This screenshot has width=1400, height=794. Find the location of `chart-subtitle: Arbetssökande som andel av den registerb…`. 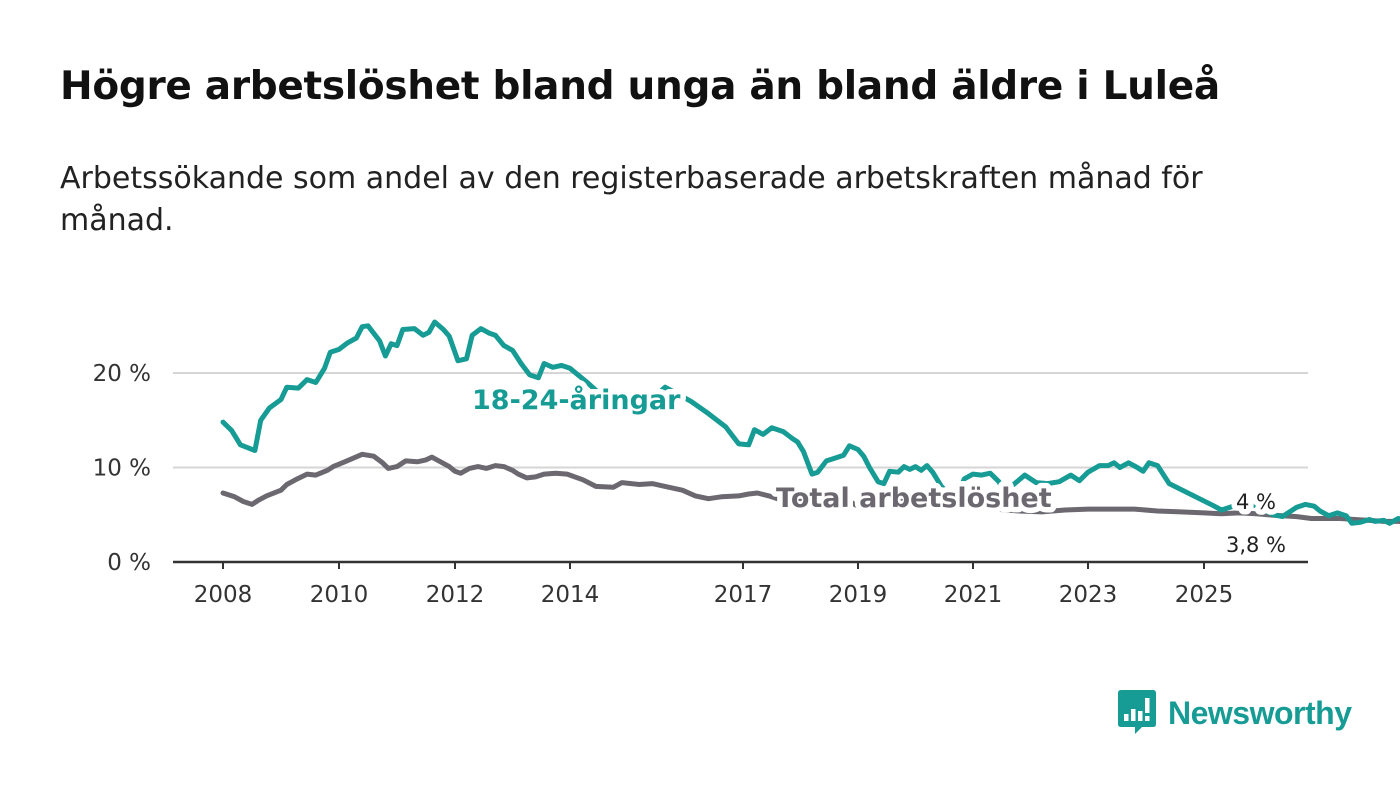

chart-subtitle: Arbetssökande som andel av den registerb… is located at coordinates (631, 199).